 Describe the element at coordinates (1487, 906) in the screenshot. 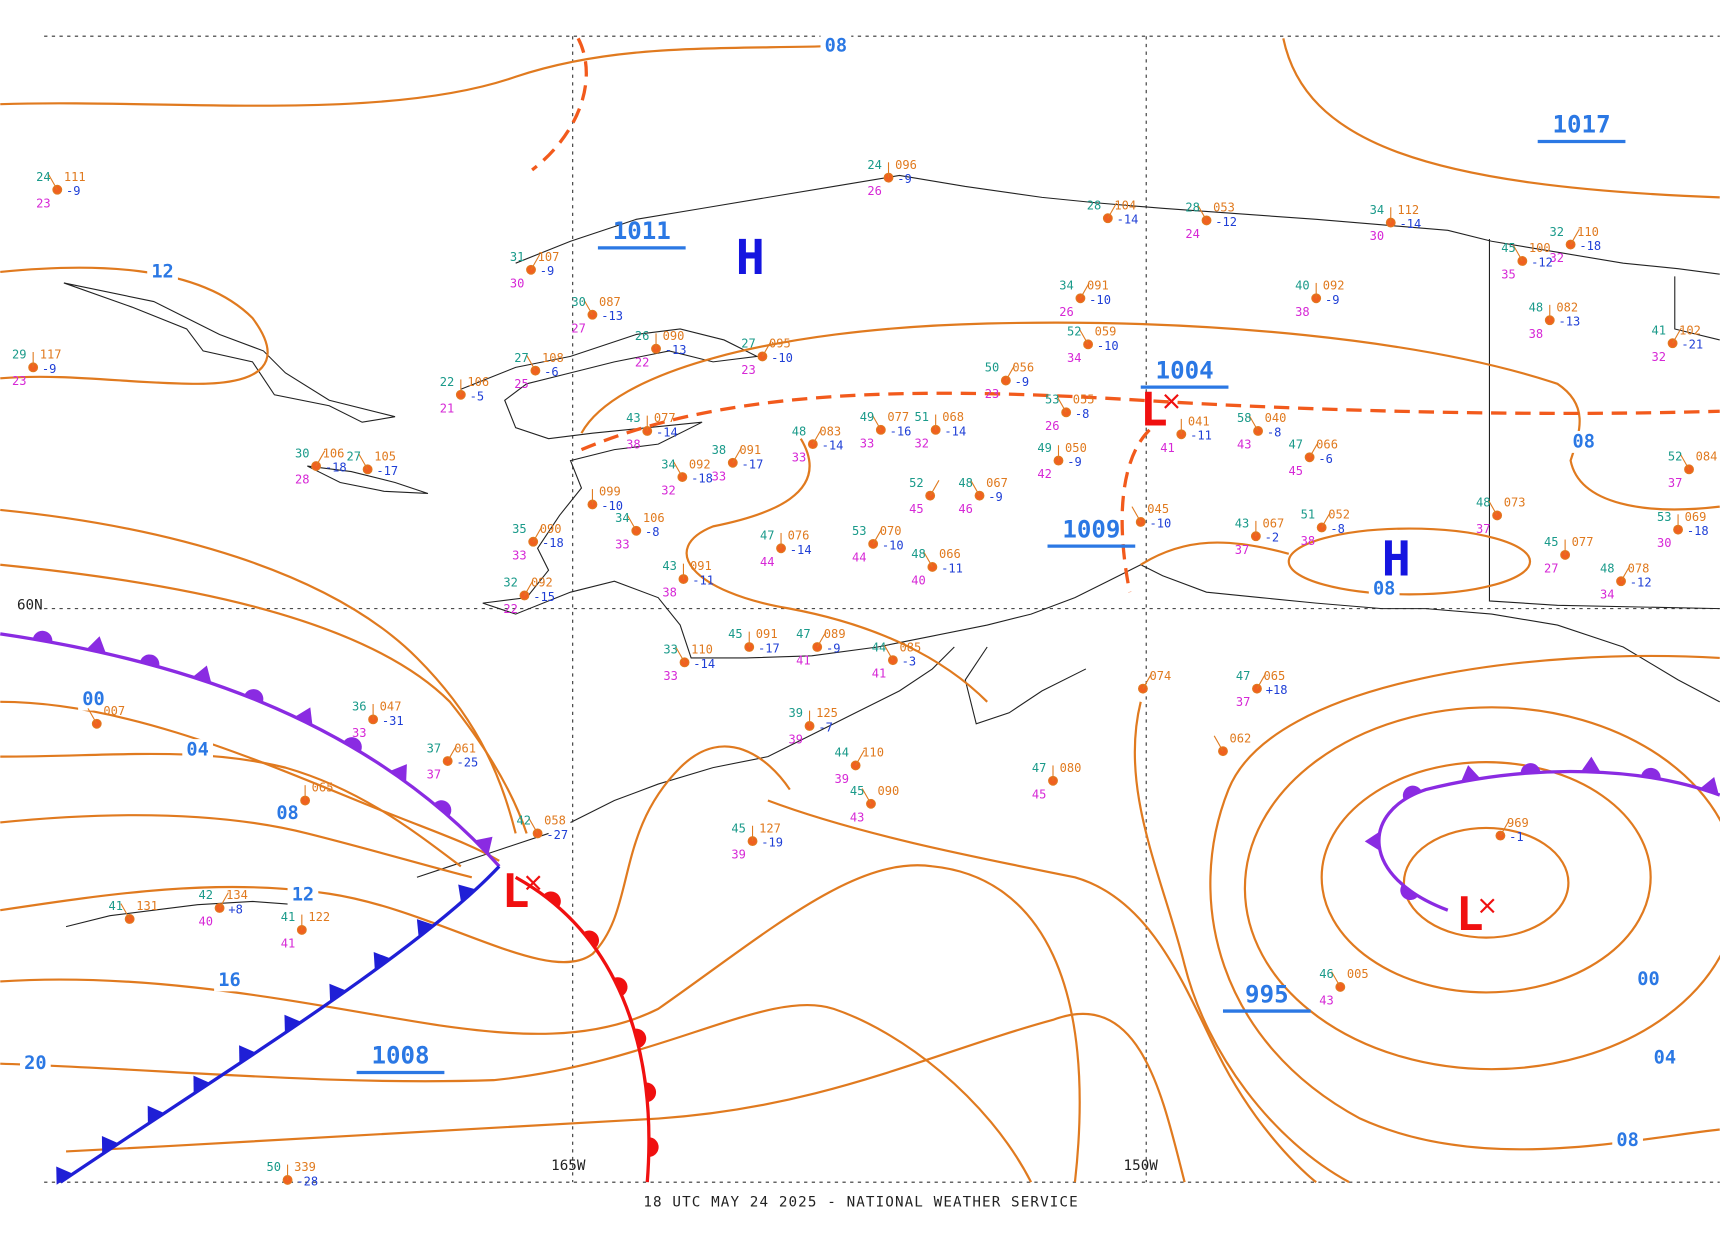

I see `low-x` at that location.